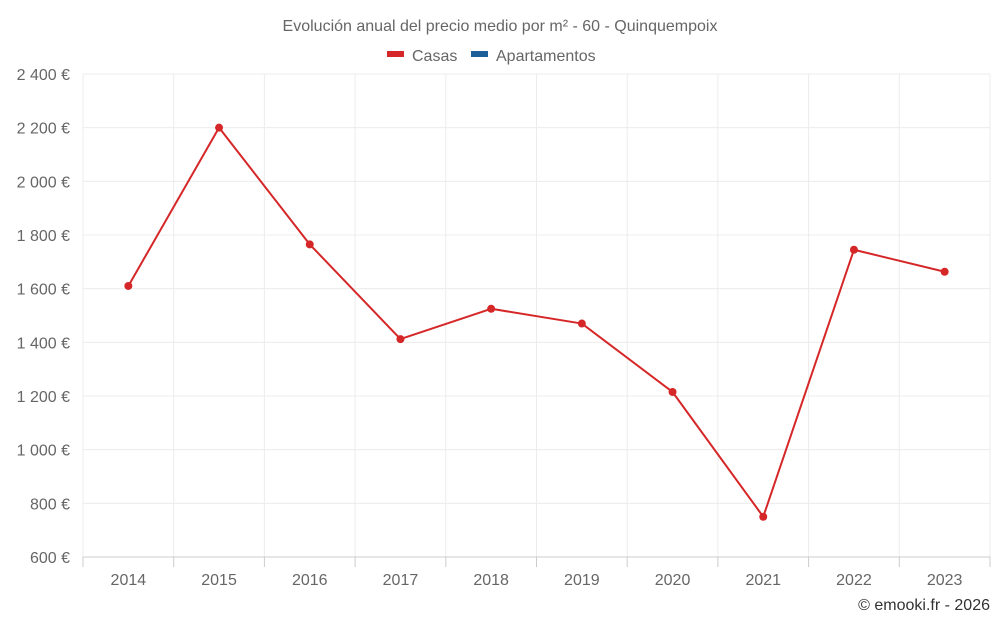  What do you see at coordinates (43, 397) in the screenshot?
I see `y-tick-label: 1 200 €` at bounding box center [43, 397].